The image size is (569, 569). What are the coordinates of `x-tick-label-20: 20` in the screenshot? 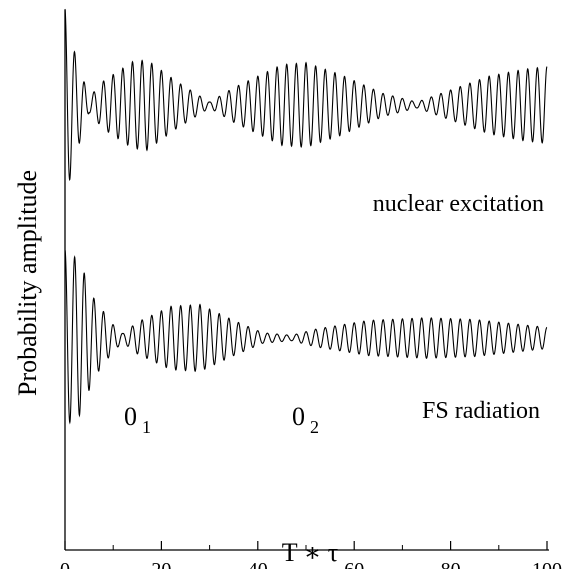 It's located at (161, 564).